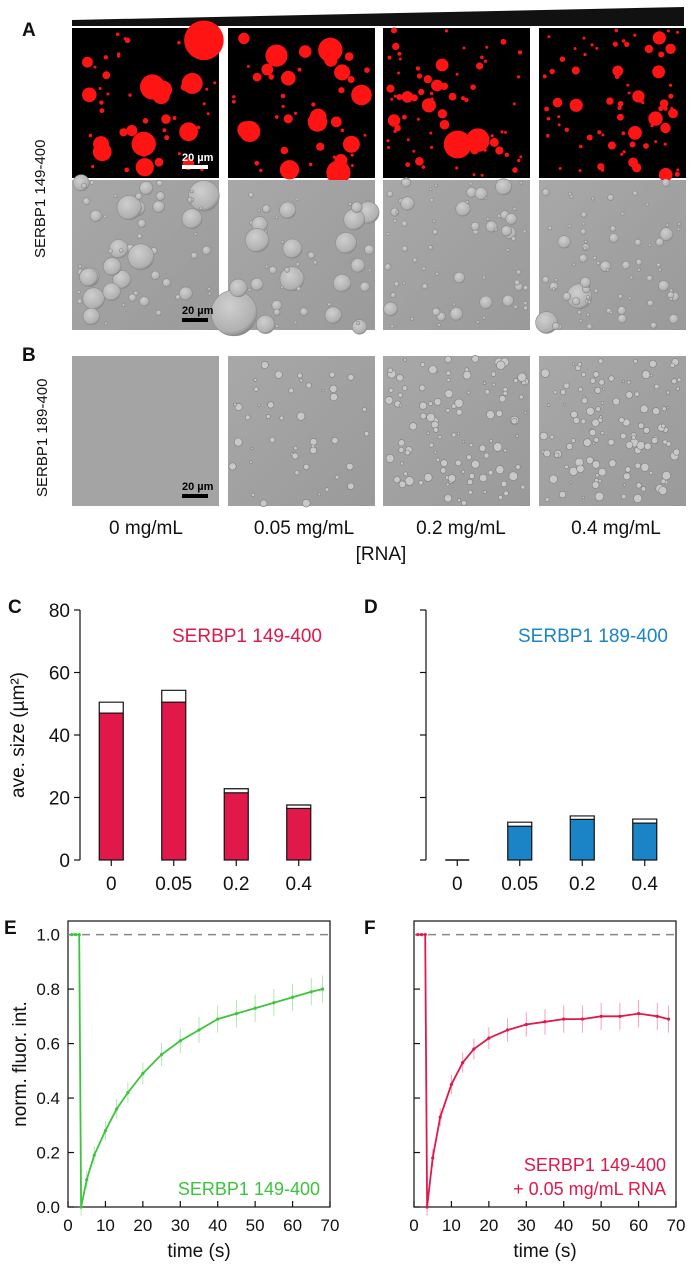 This screenshot has width=692, height=1280. I want to click on chart-f-x-tick-label-6: 60, so click(638, 1225).